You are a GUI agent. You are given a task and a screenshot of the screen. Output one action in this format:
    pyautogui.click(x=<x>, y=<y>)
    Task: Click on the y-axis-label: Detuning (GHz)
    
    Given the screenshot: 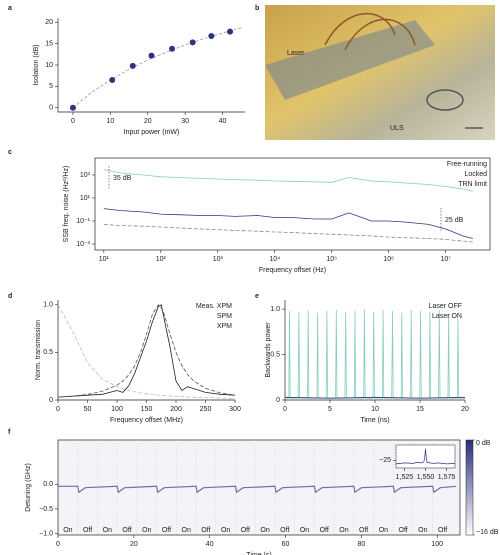 What is the action you would take?
    pyautogui.click(x=28, y=487)
    